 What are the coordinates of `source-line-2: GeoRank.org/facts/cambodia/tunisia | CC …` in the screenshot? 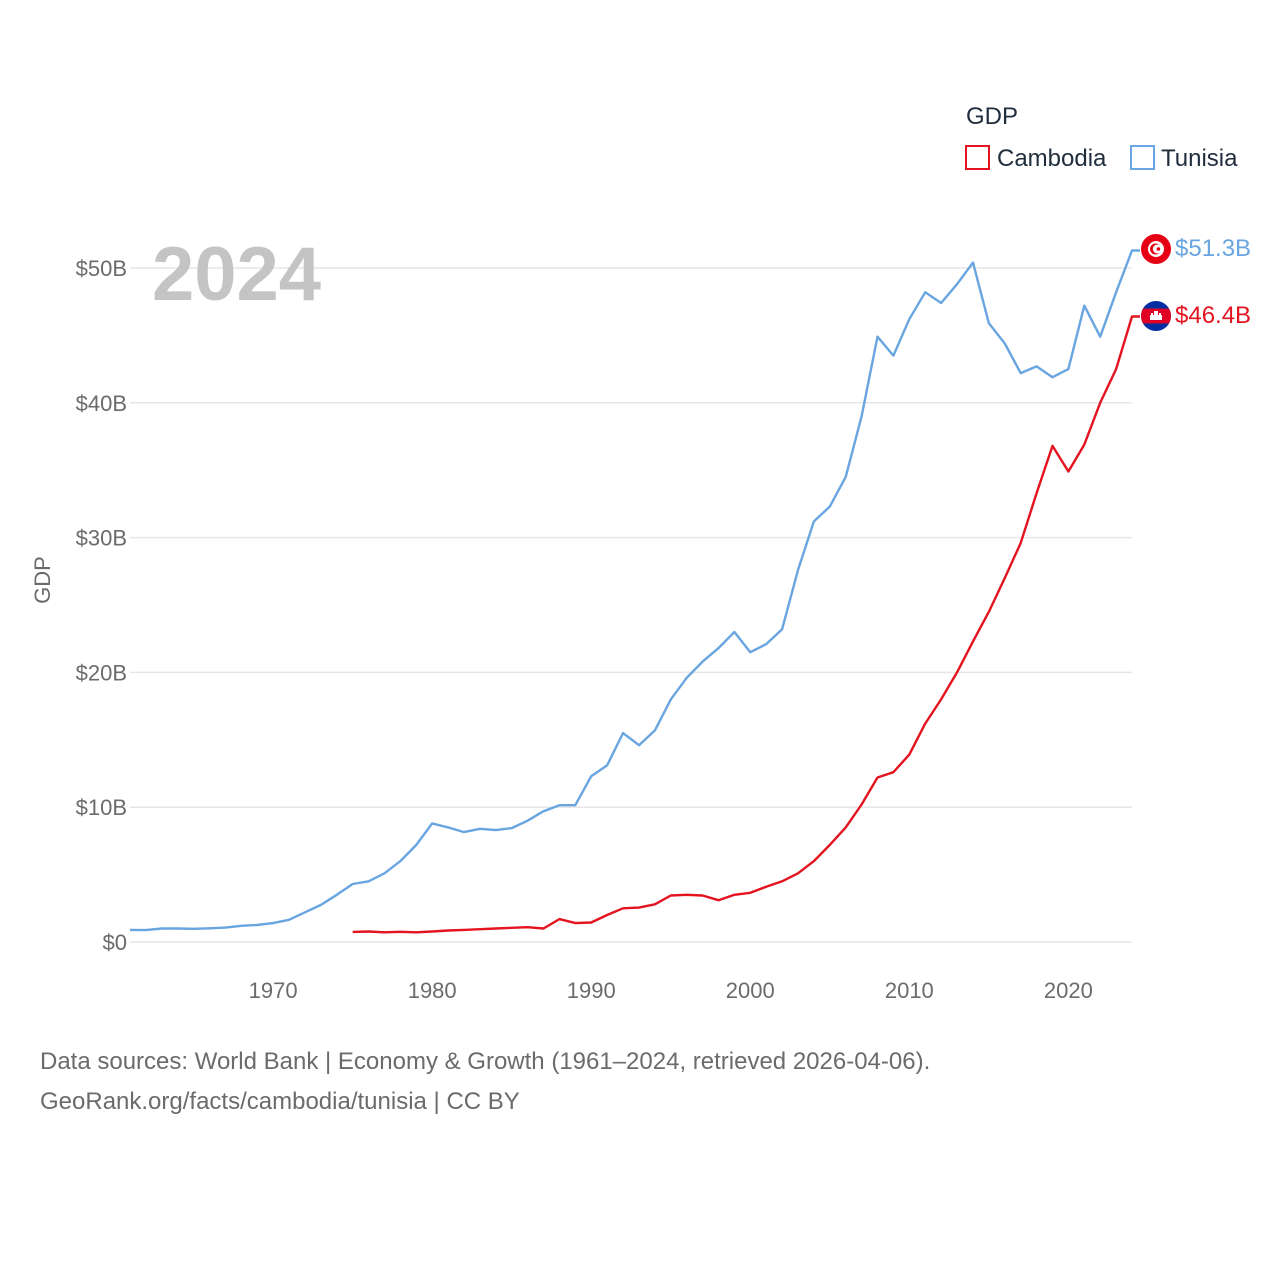 It's located at (280, 1101).